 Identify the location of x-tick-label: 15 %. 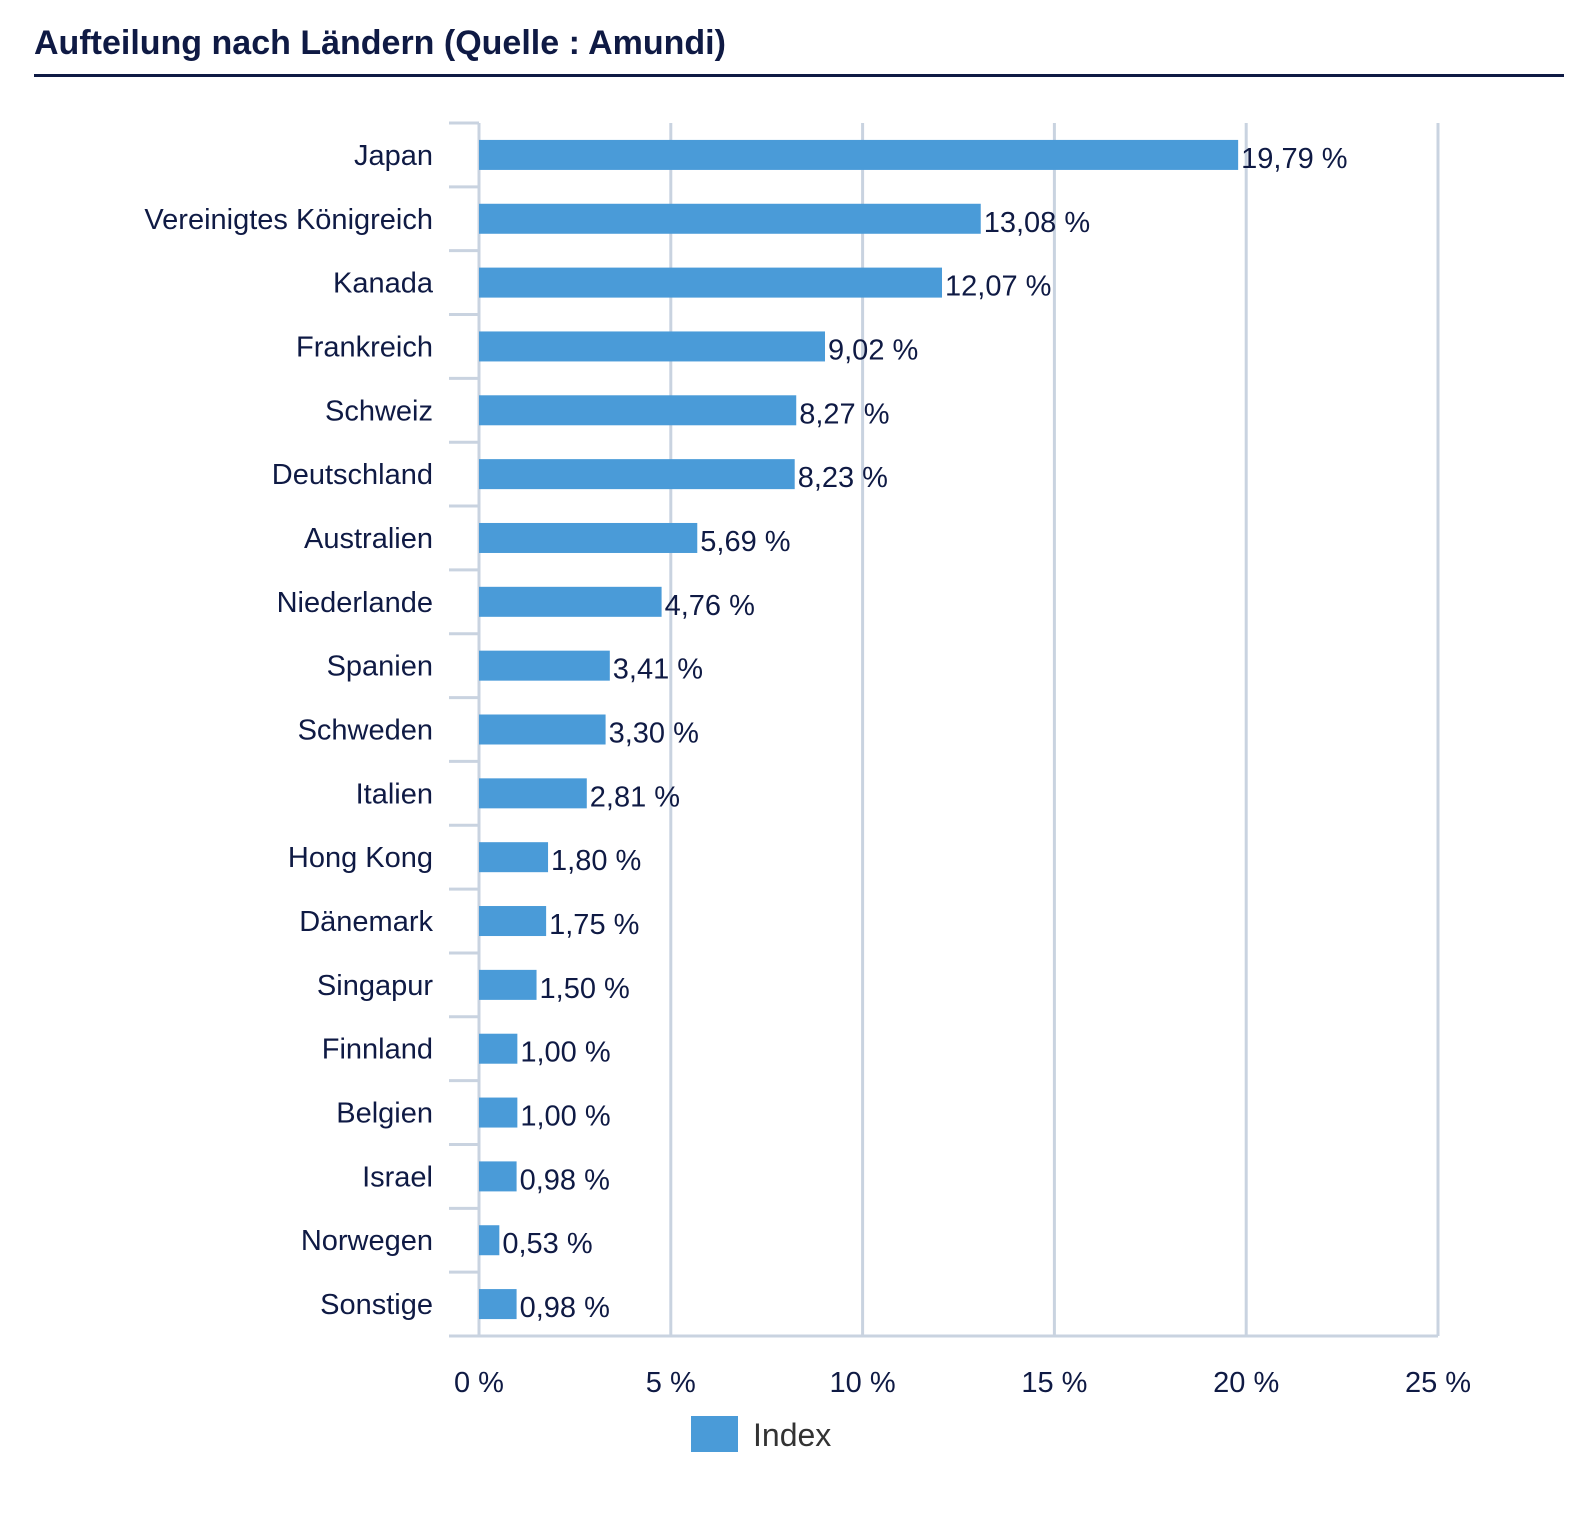
(1054, 1383).